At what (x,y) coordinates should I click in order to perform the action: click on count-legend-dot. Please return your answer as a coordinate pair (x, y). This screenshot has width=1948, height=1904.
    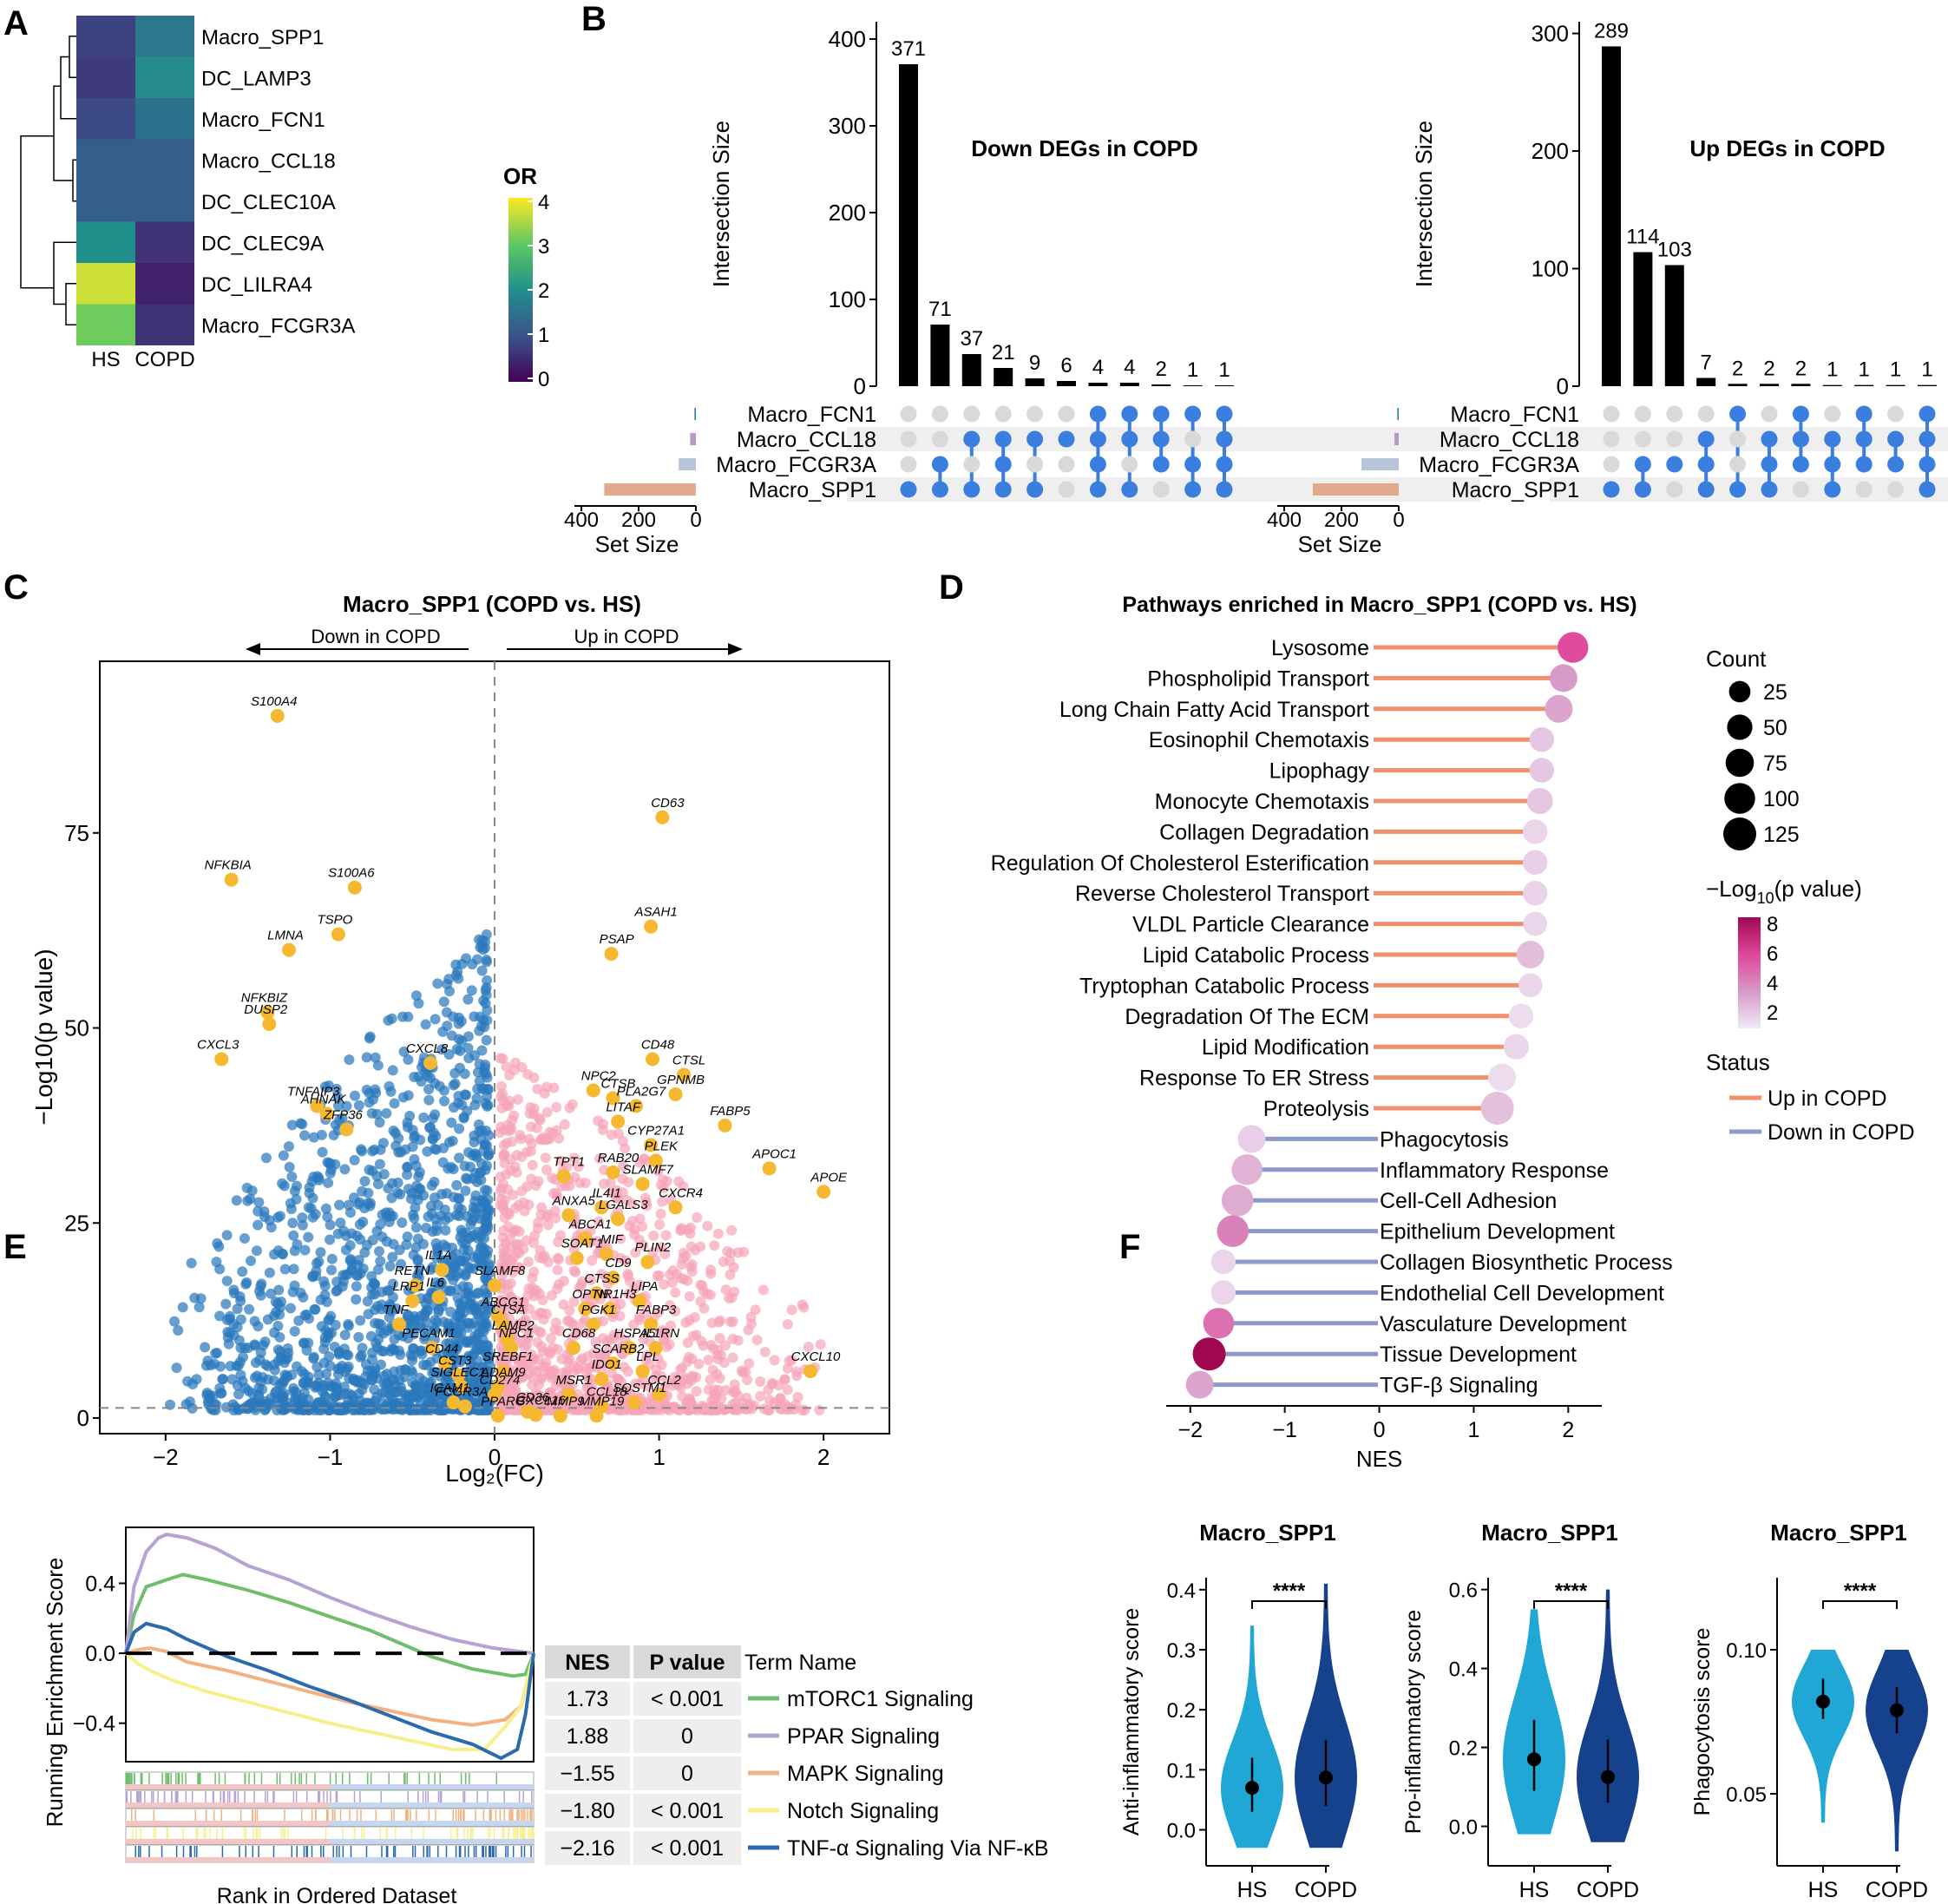
    Looking at the image, I should click on (1740, 763).